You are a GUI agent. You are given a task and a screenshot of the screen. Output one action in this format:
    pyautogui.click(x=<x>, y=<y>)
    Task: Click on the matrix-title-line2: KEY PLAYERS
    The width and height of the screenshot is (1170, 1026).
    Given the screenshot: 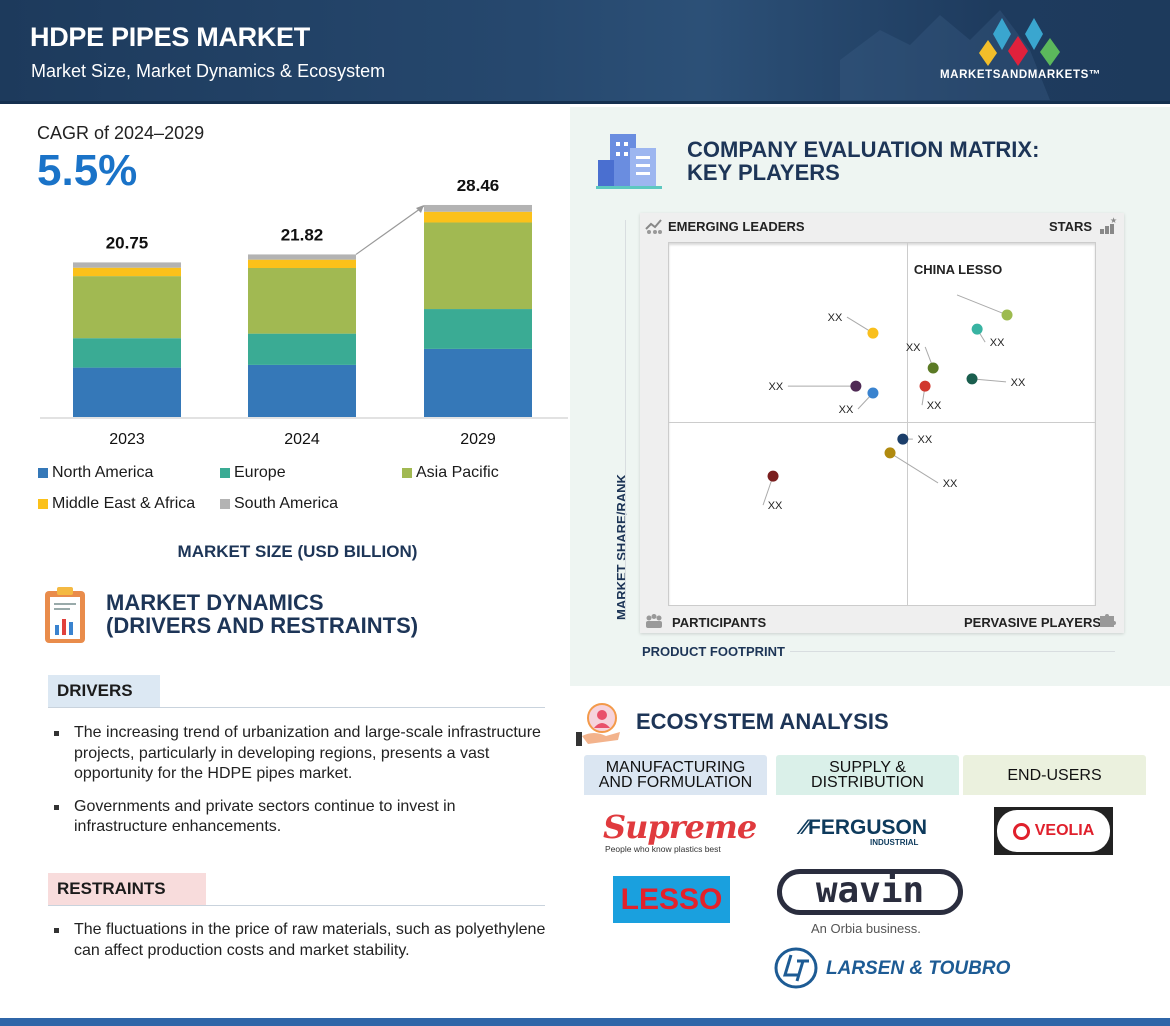 What is the action you would take?
    pyautogui.click(x=763, y=172)
    